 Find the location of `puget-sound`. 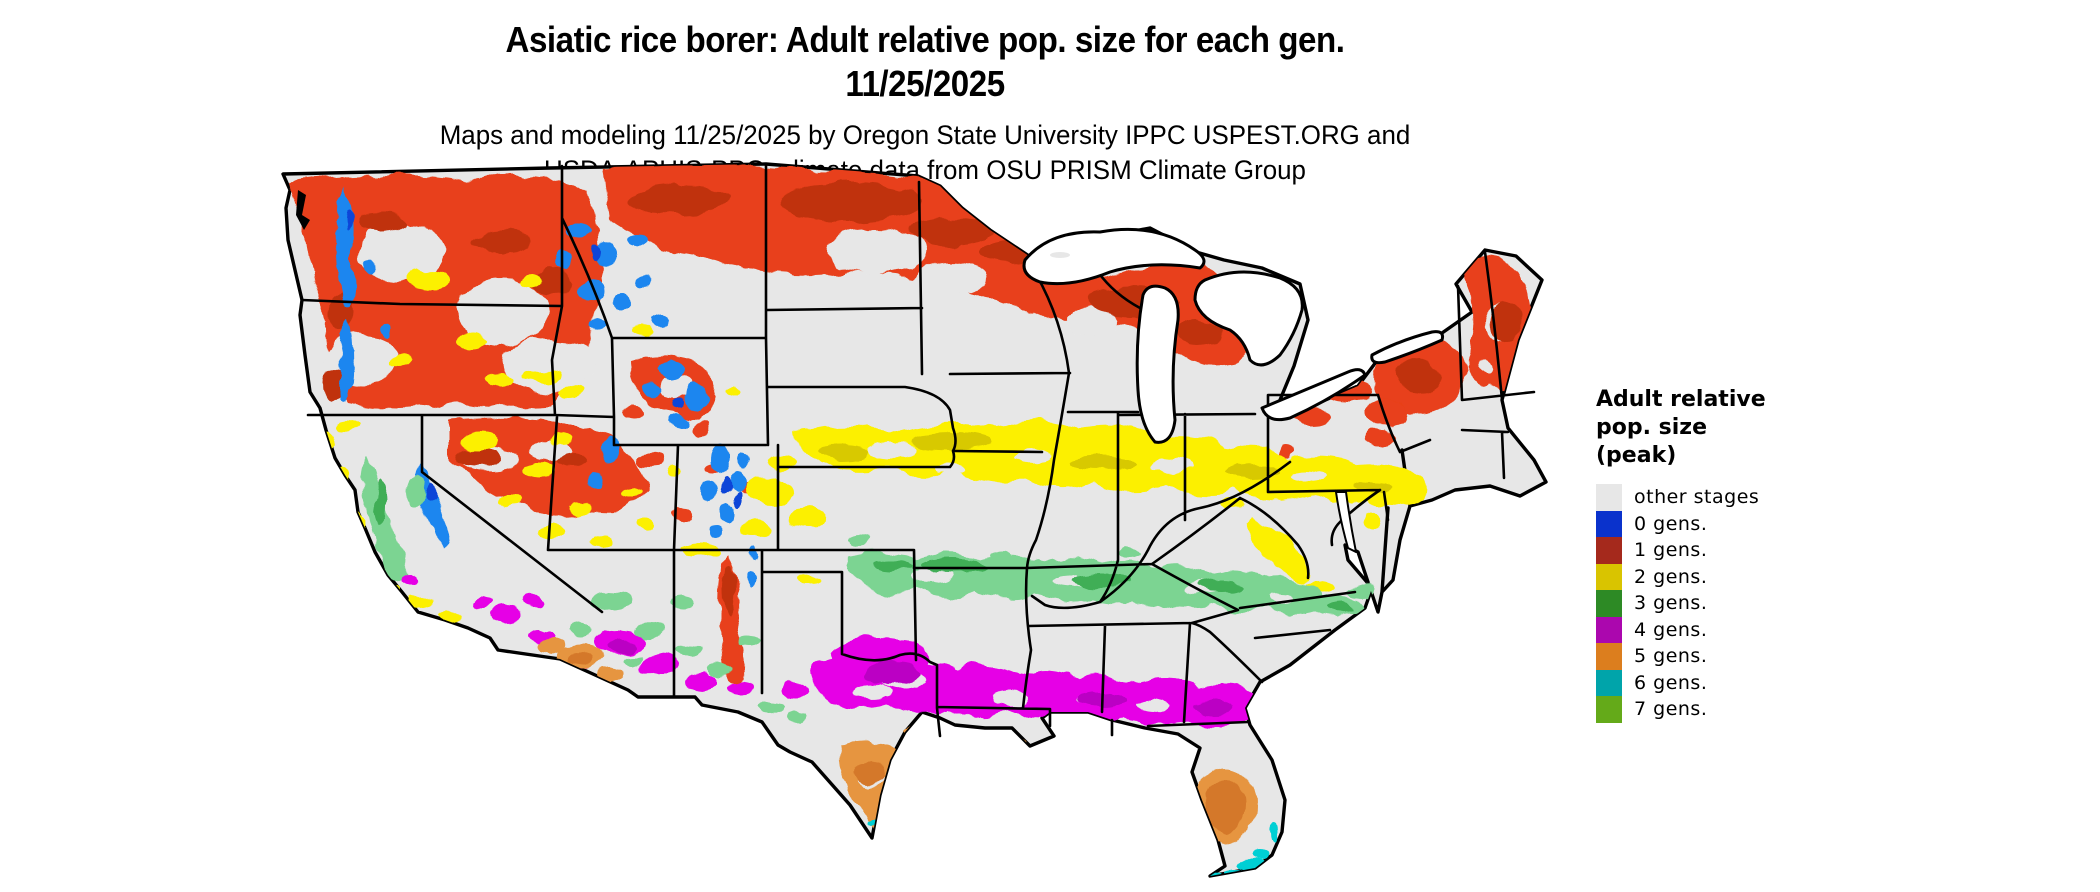

puget-sound is located at coordinates (303, 210).